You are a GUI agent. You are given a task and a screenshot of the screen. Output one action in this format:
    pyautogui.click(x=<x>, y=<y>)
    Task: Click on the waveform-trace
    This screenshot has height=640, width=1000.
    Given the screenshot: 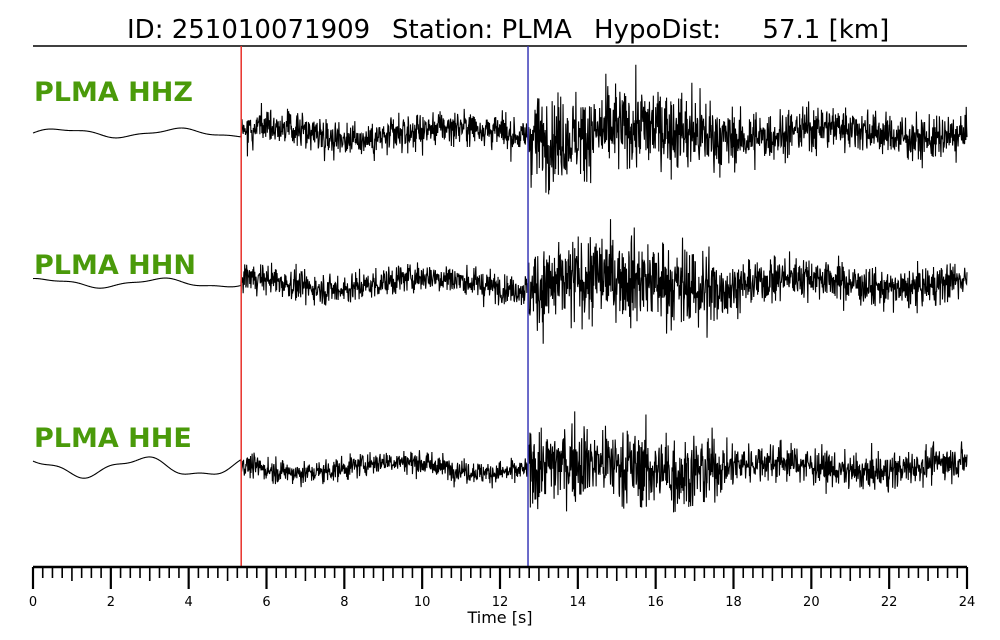 What is the action you would take?
    pyautogui.click(x=500, y=462)
    